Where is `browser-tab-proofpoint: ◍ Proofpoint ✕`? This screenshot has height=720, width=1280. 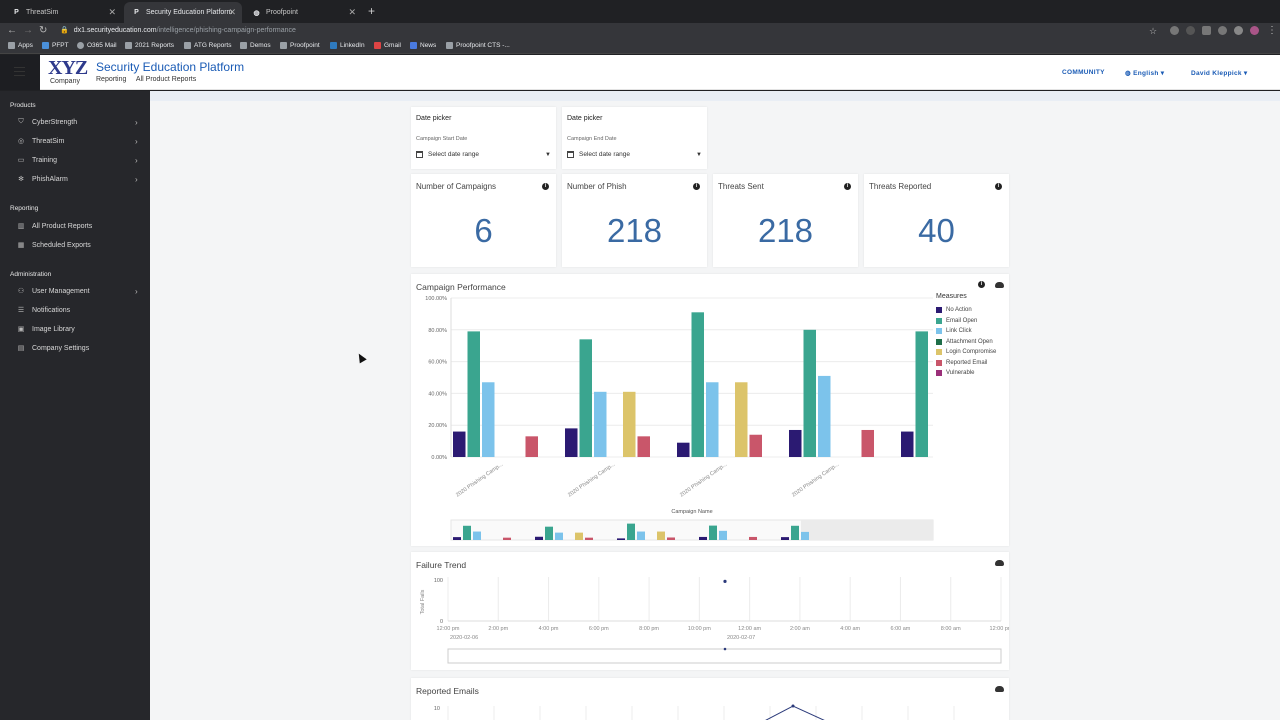
browser-tab-proofpoint: ◍ Proofpoint ✕ is located at coordinates (303, 12).